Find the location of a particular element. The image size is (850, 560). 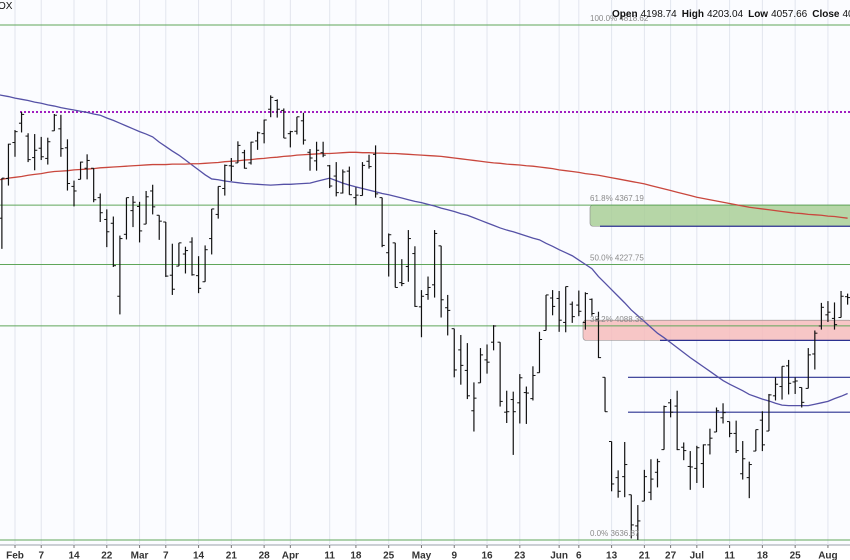

x-tick-label: 22 is located at coordinates (107, 555).